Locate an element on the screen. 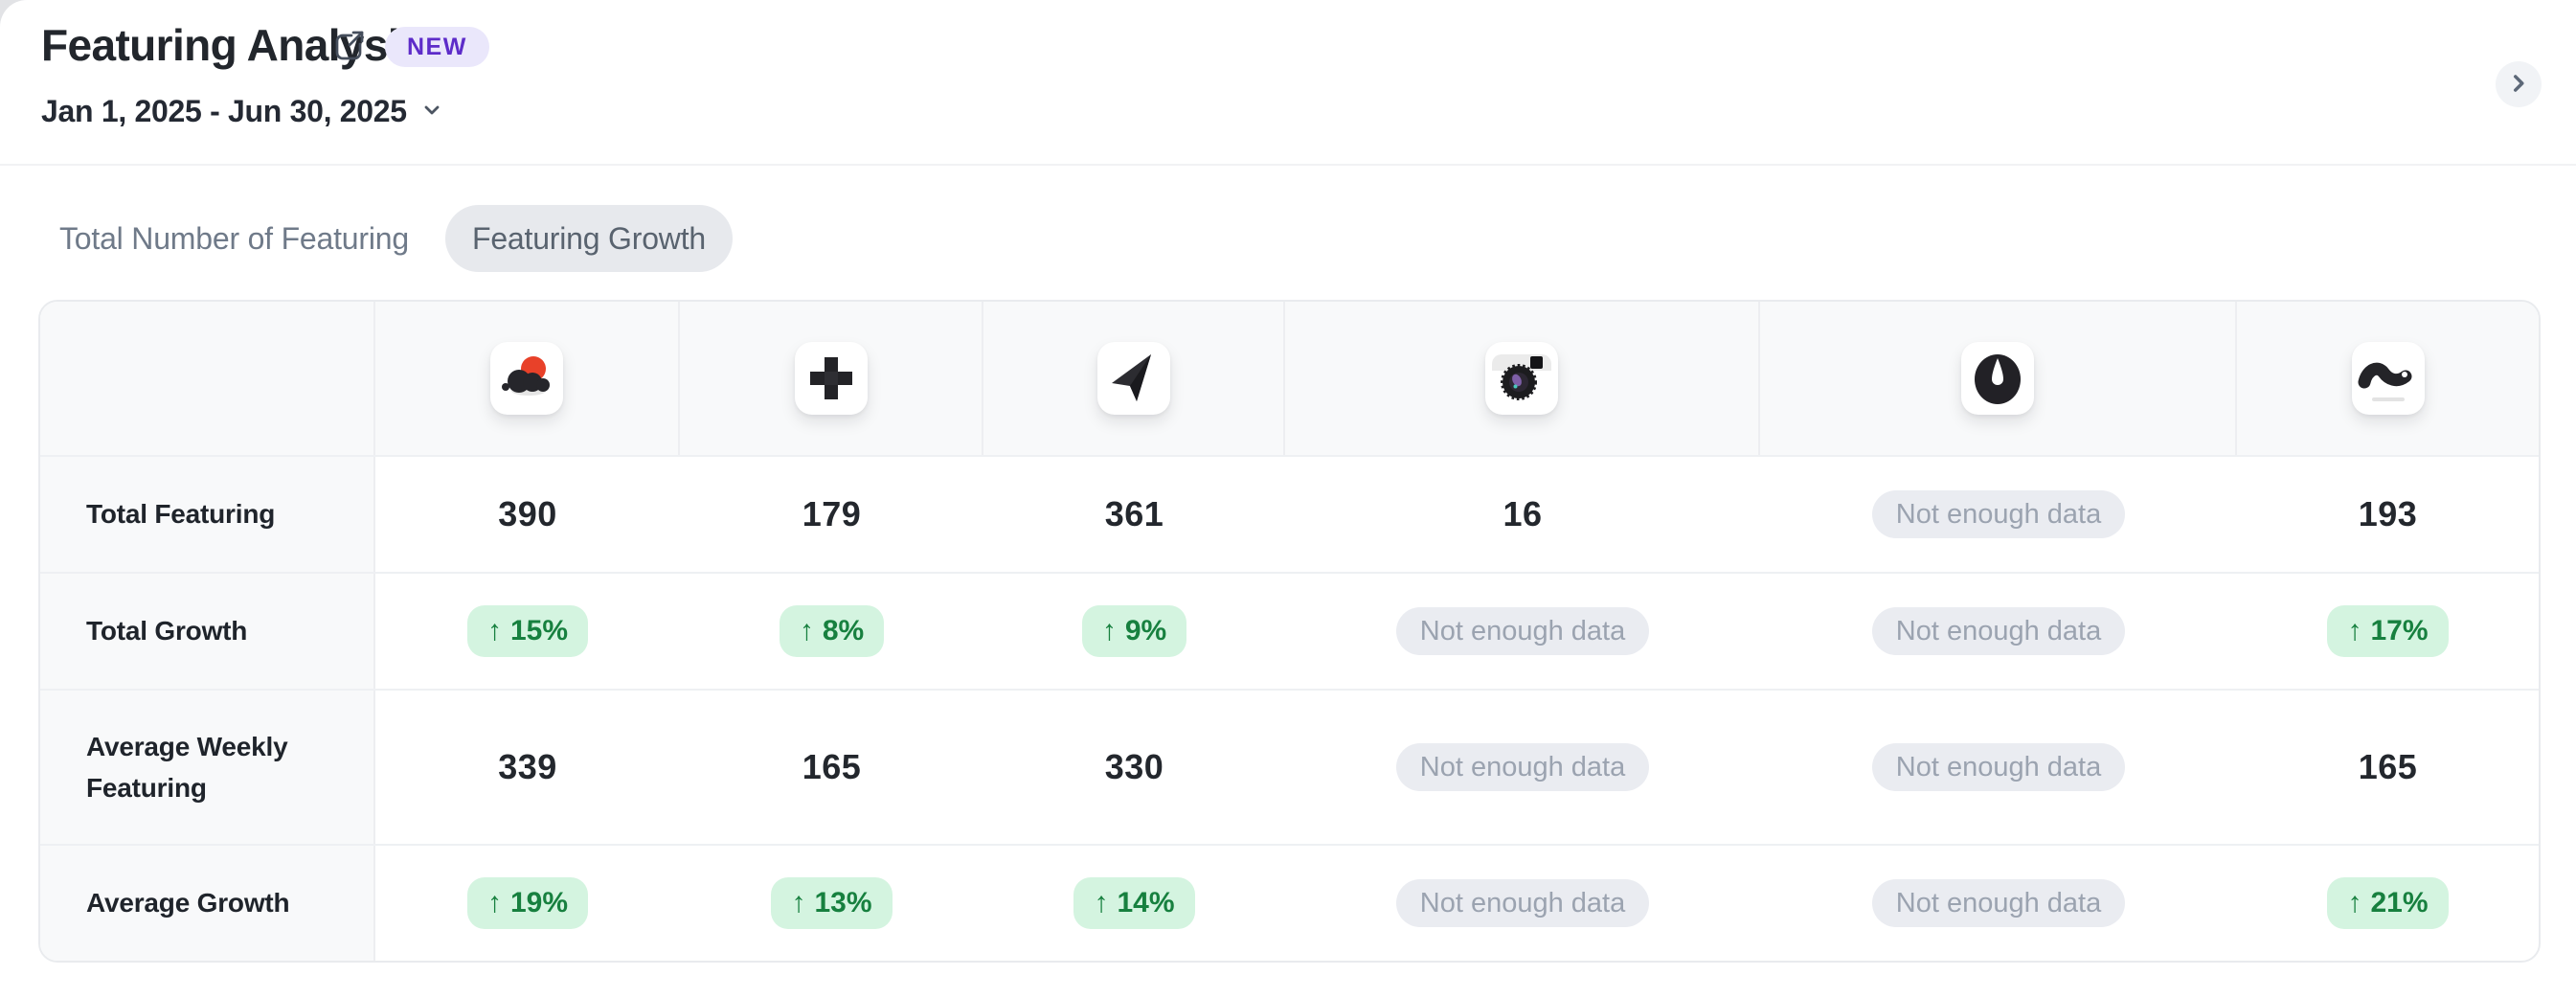  value-cell: 330 is located at coordinates (1134, 768).